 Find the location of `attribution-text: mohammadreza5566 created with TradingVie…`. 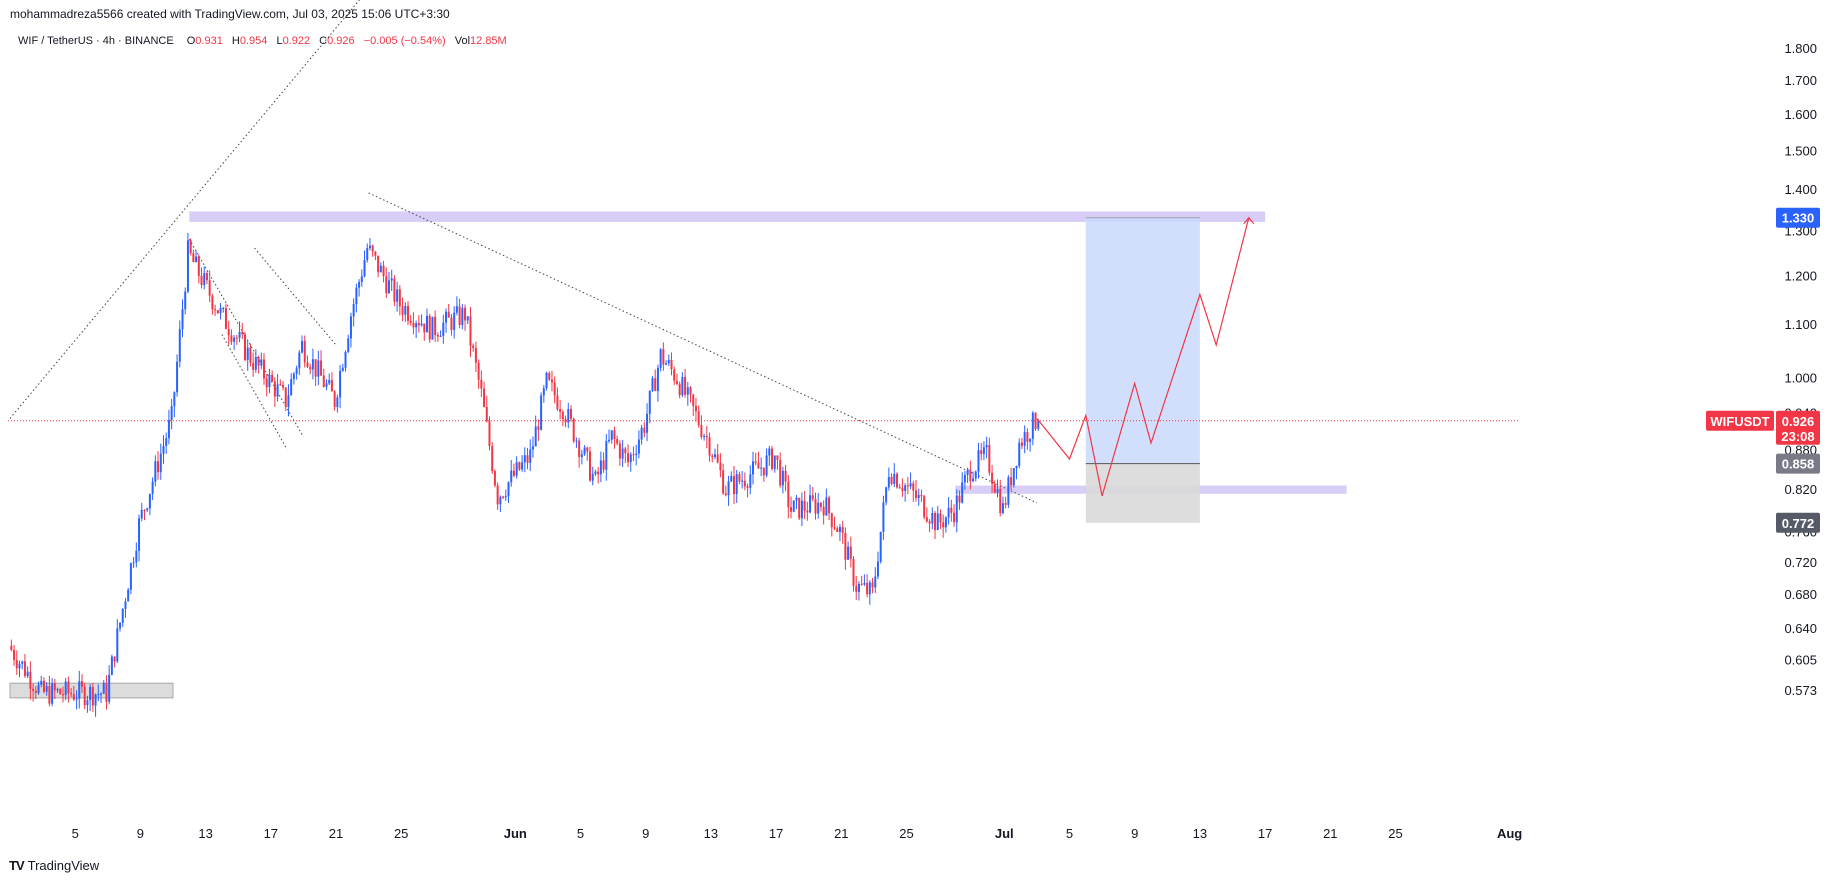

attribution-text: mohammadreza5566 created with TradingVie… is located at coordinates (230, 14).